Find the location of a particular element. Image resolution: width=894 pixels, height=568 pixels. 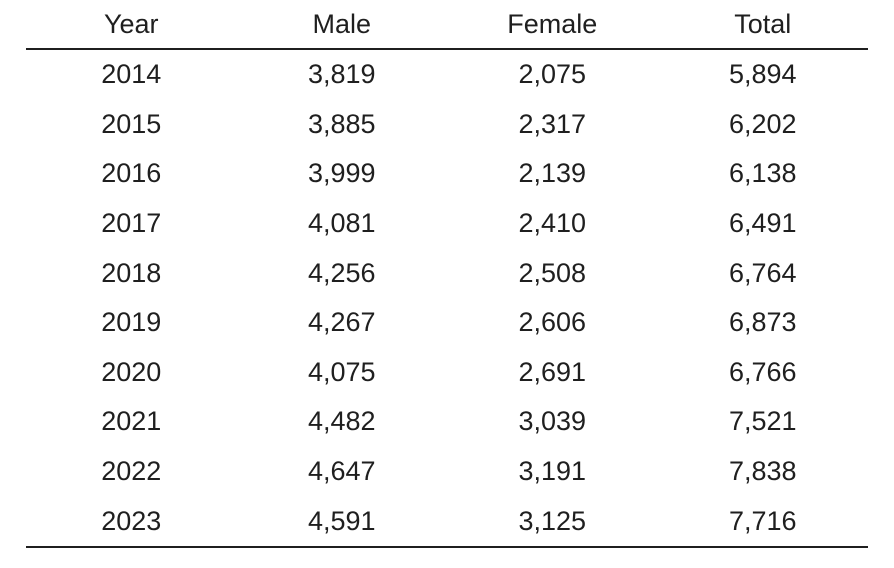

cell-total: 6,764 is located at coordinates (762, 272).